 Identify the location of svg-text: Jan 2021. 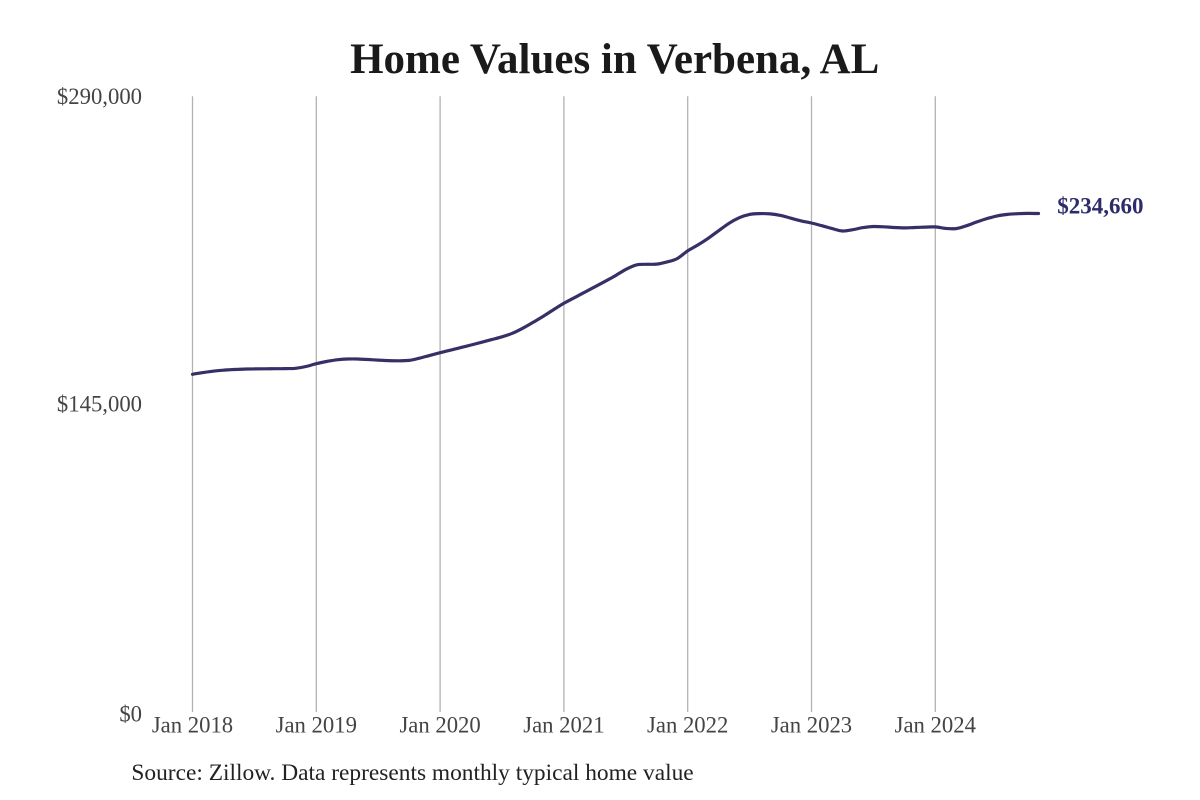
(563, 725).